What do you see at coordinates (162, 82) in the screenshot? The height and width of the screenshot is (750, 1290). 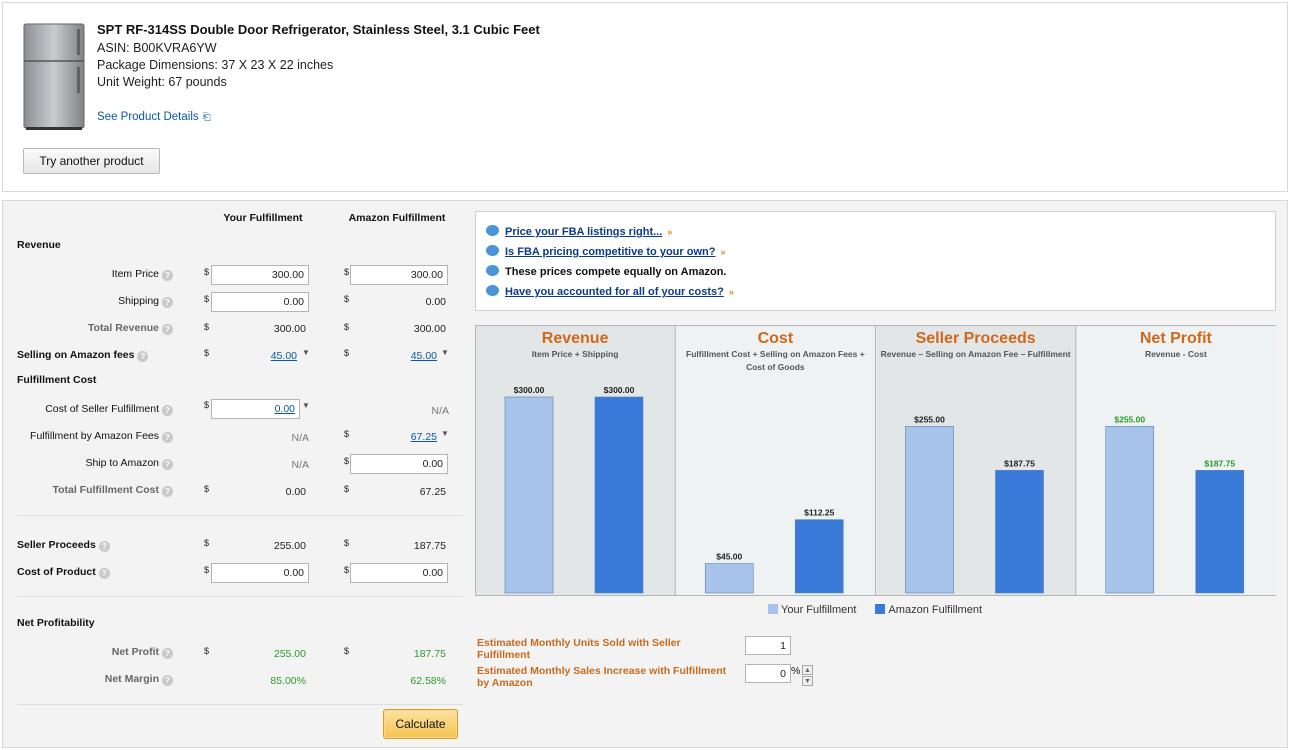 I see `product-weight: Unit Weight: 67 pounds` at bounding box center [162, 82].